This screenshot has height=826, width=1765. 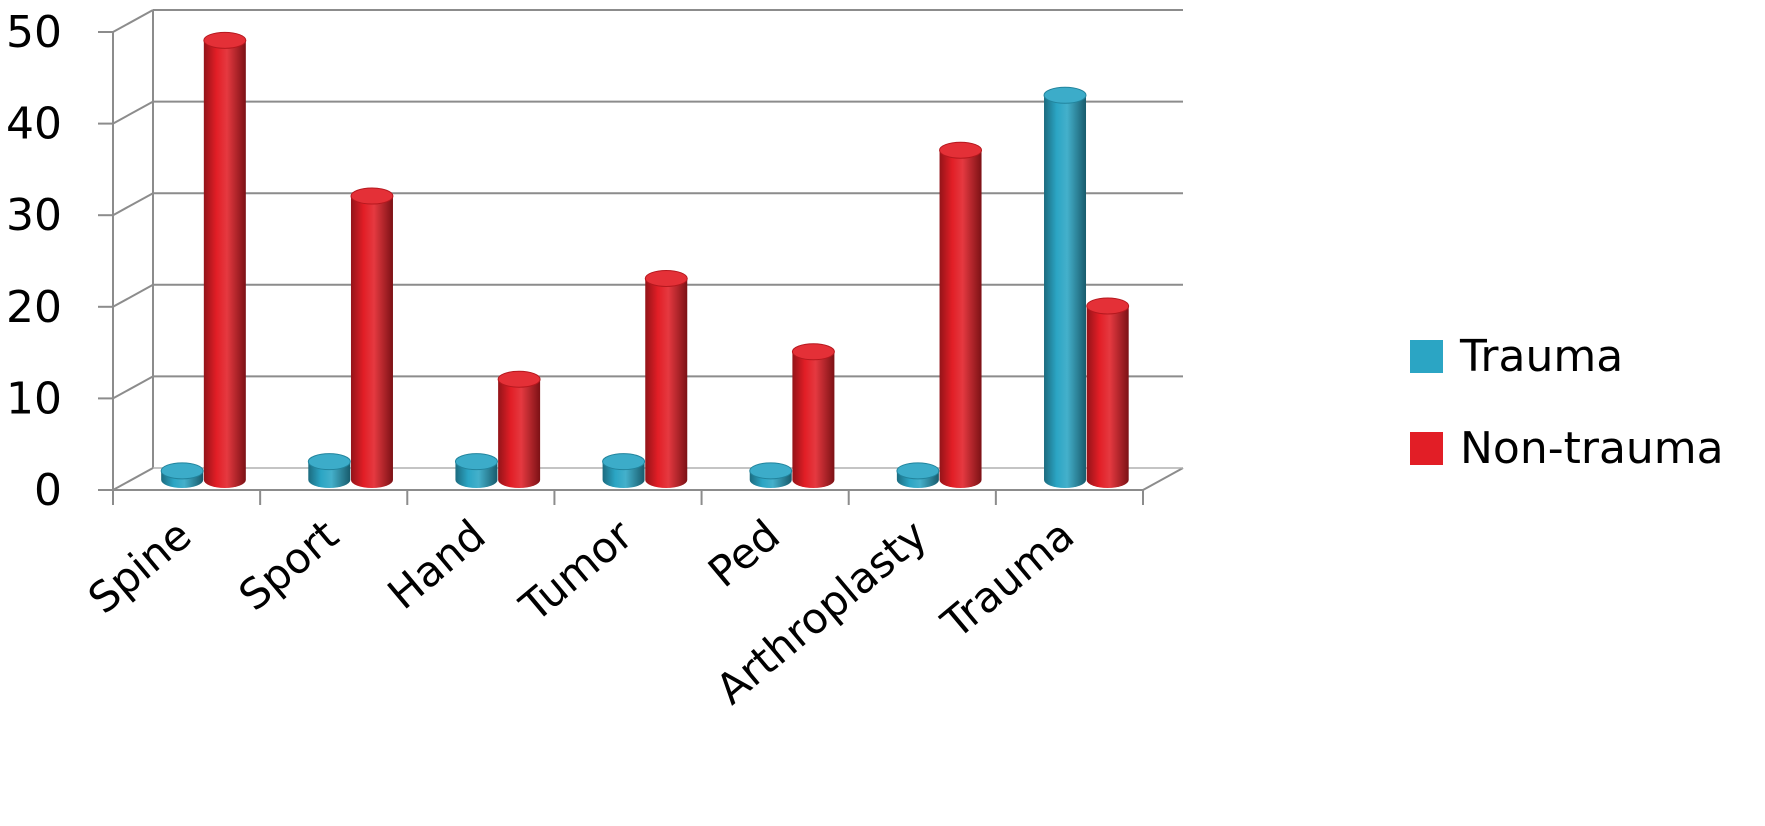 I want to click on bar-non-trauma-hand, so click(x=519, y=429).